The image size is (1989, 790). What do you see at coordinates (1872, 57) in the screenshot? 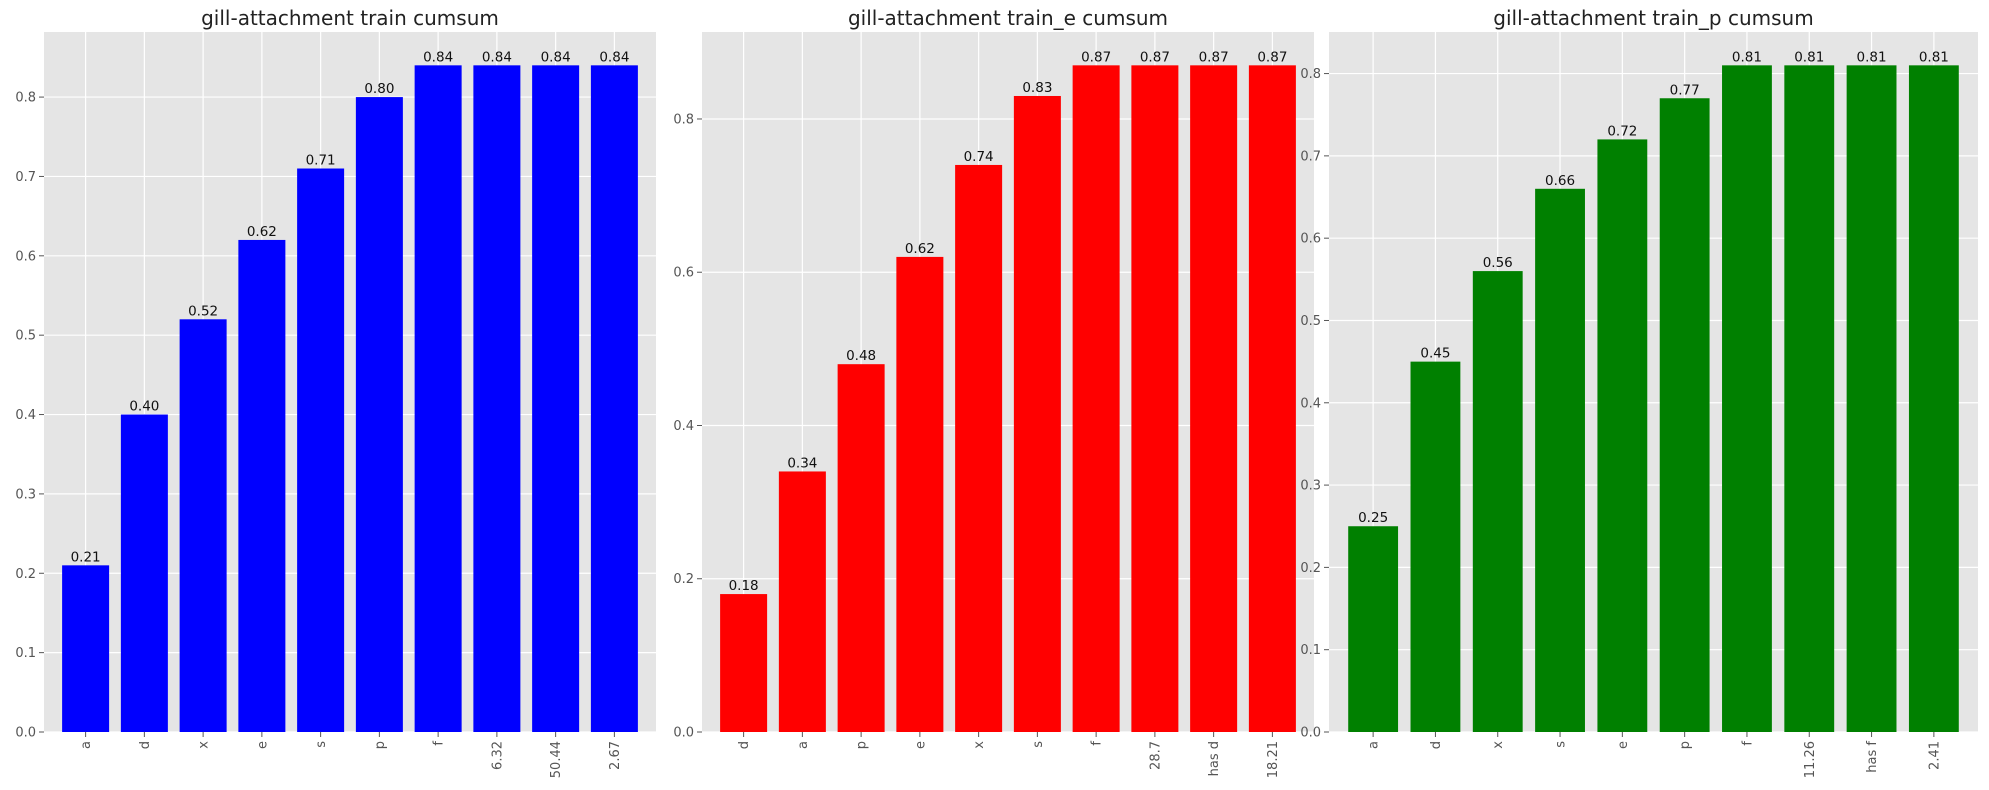
I see `data-label-9: 0.81` at bounding box center [1872, 57].